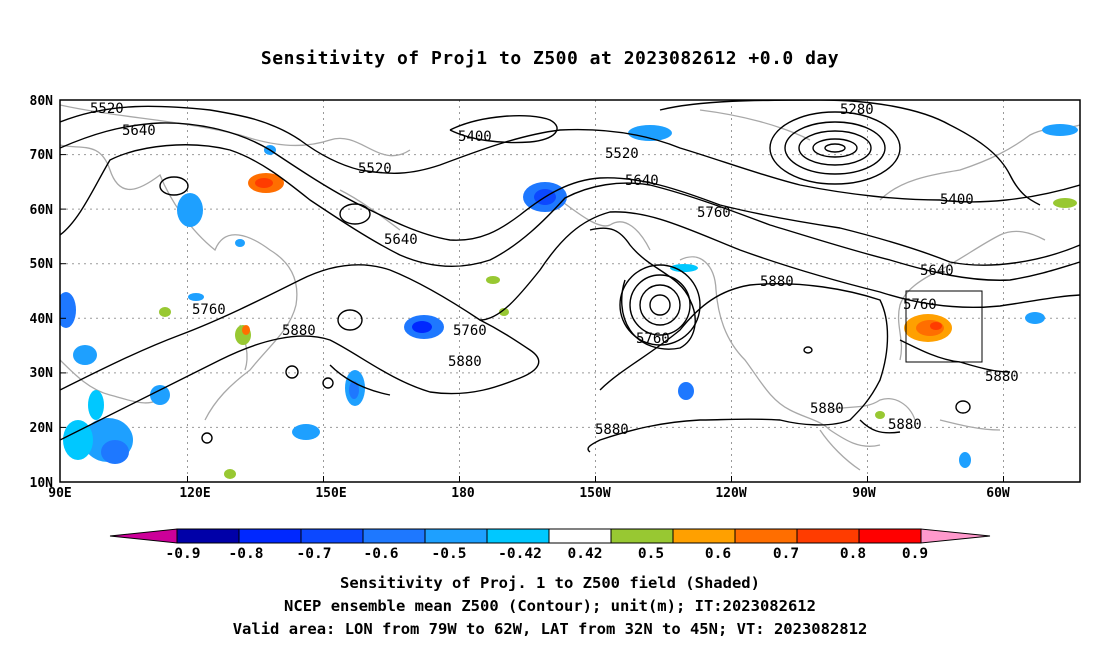 This screenshot has width=1100, height=650. What do you see at coordinates (585, 554) in the screenshot?
I see `colorbar-label: 0.42` at bounding box center [585, 554].